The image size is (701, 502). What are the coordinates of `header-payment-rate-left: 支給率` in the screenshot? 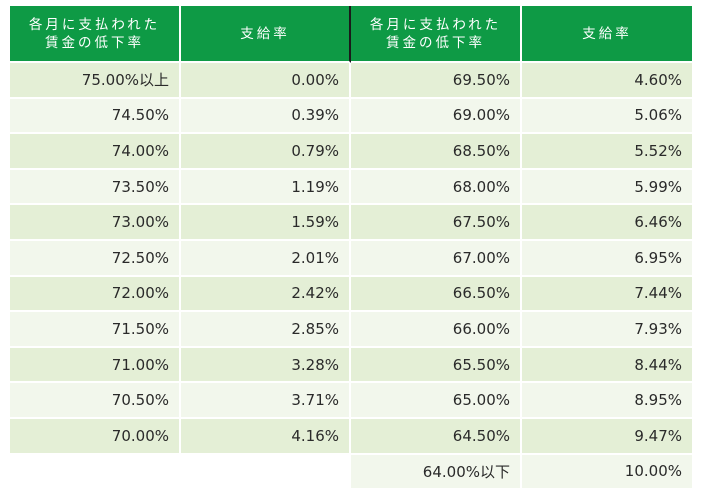 It's located at (266, 34).